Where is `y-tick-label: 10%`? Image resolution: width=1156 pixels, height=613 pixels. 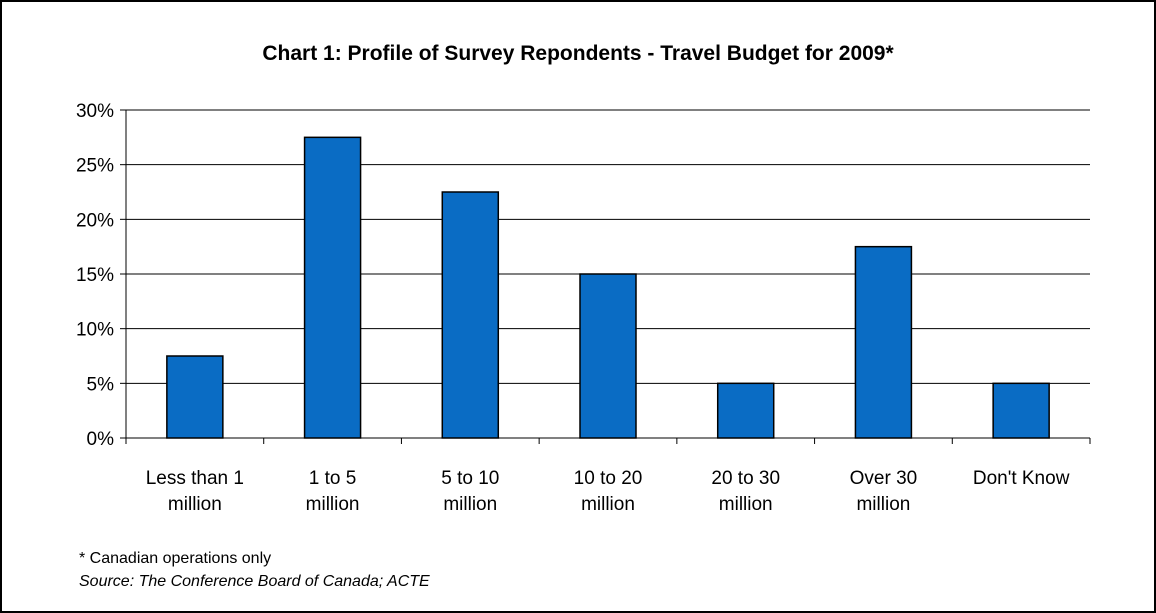
y-tick-label: 10% is located at coordinates (95, 330).